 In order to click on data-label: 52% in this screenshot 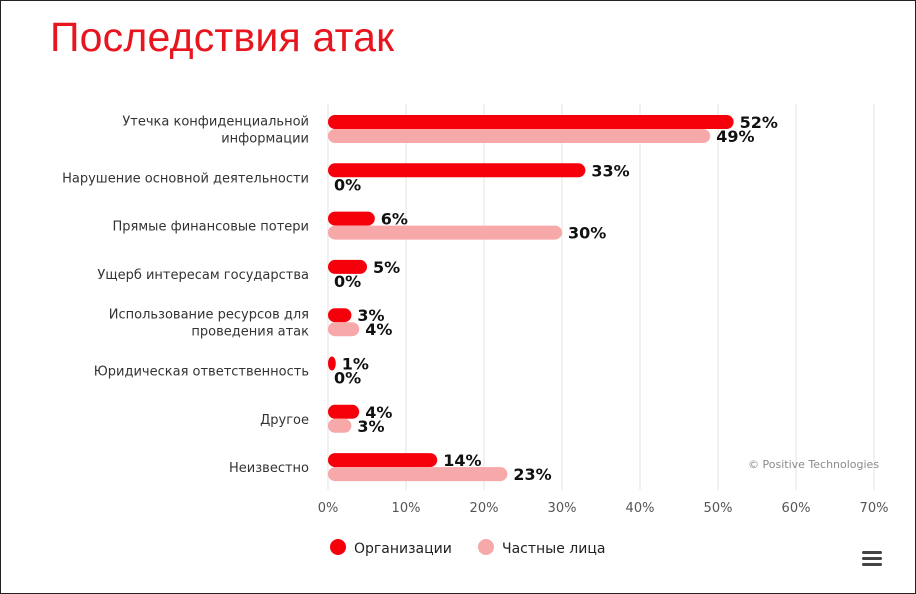, I will do `click(759, 122)`.